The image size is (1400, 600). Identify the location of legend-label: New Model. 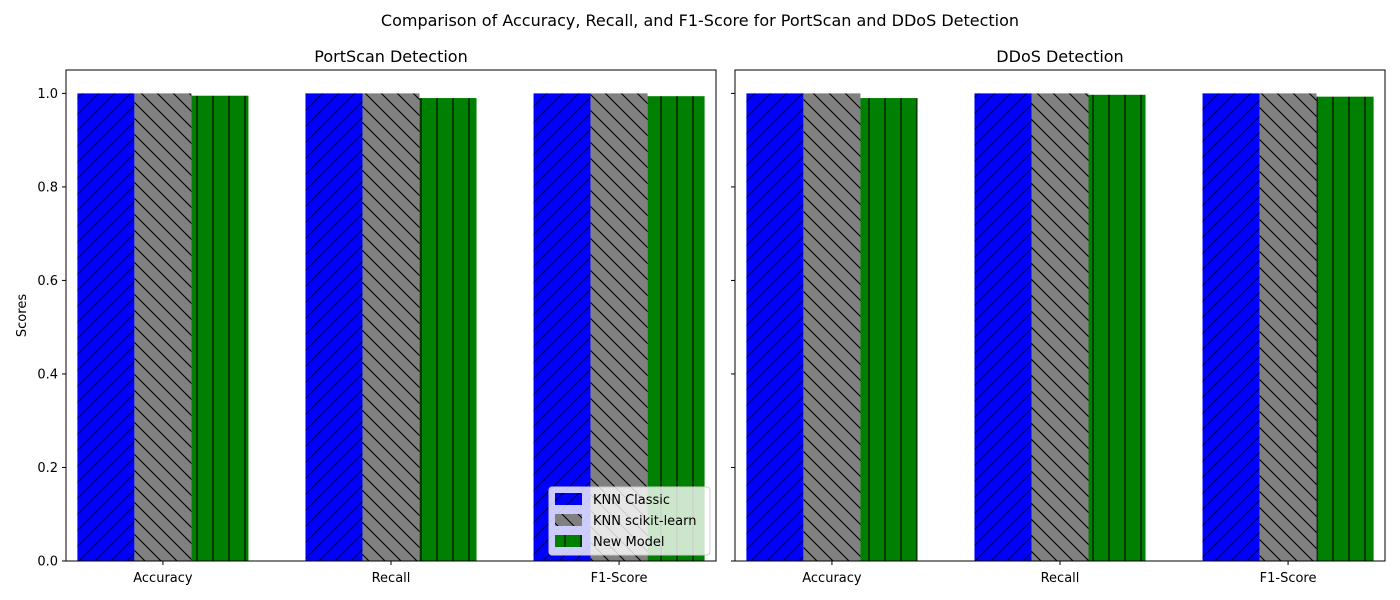
(629, 542).